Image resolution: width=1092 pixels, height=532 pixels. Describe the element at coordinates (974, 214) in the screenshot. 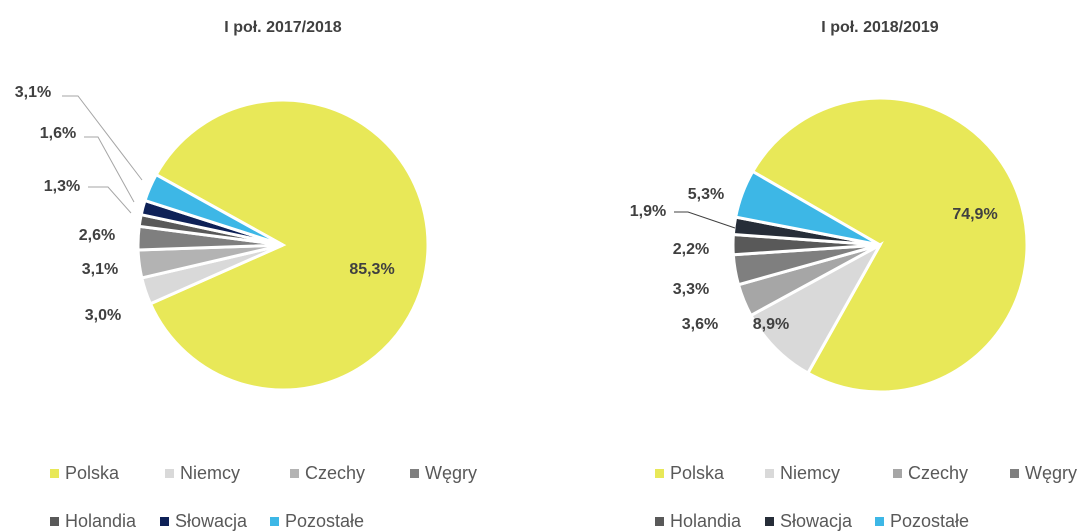

I see `data-label: 74,9%` at that location.